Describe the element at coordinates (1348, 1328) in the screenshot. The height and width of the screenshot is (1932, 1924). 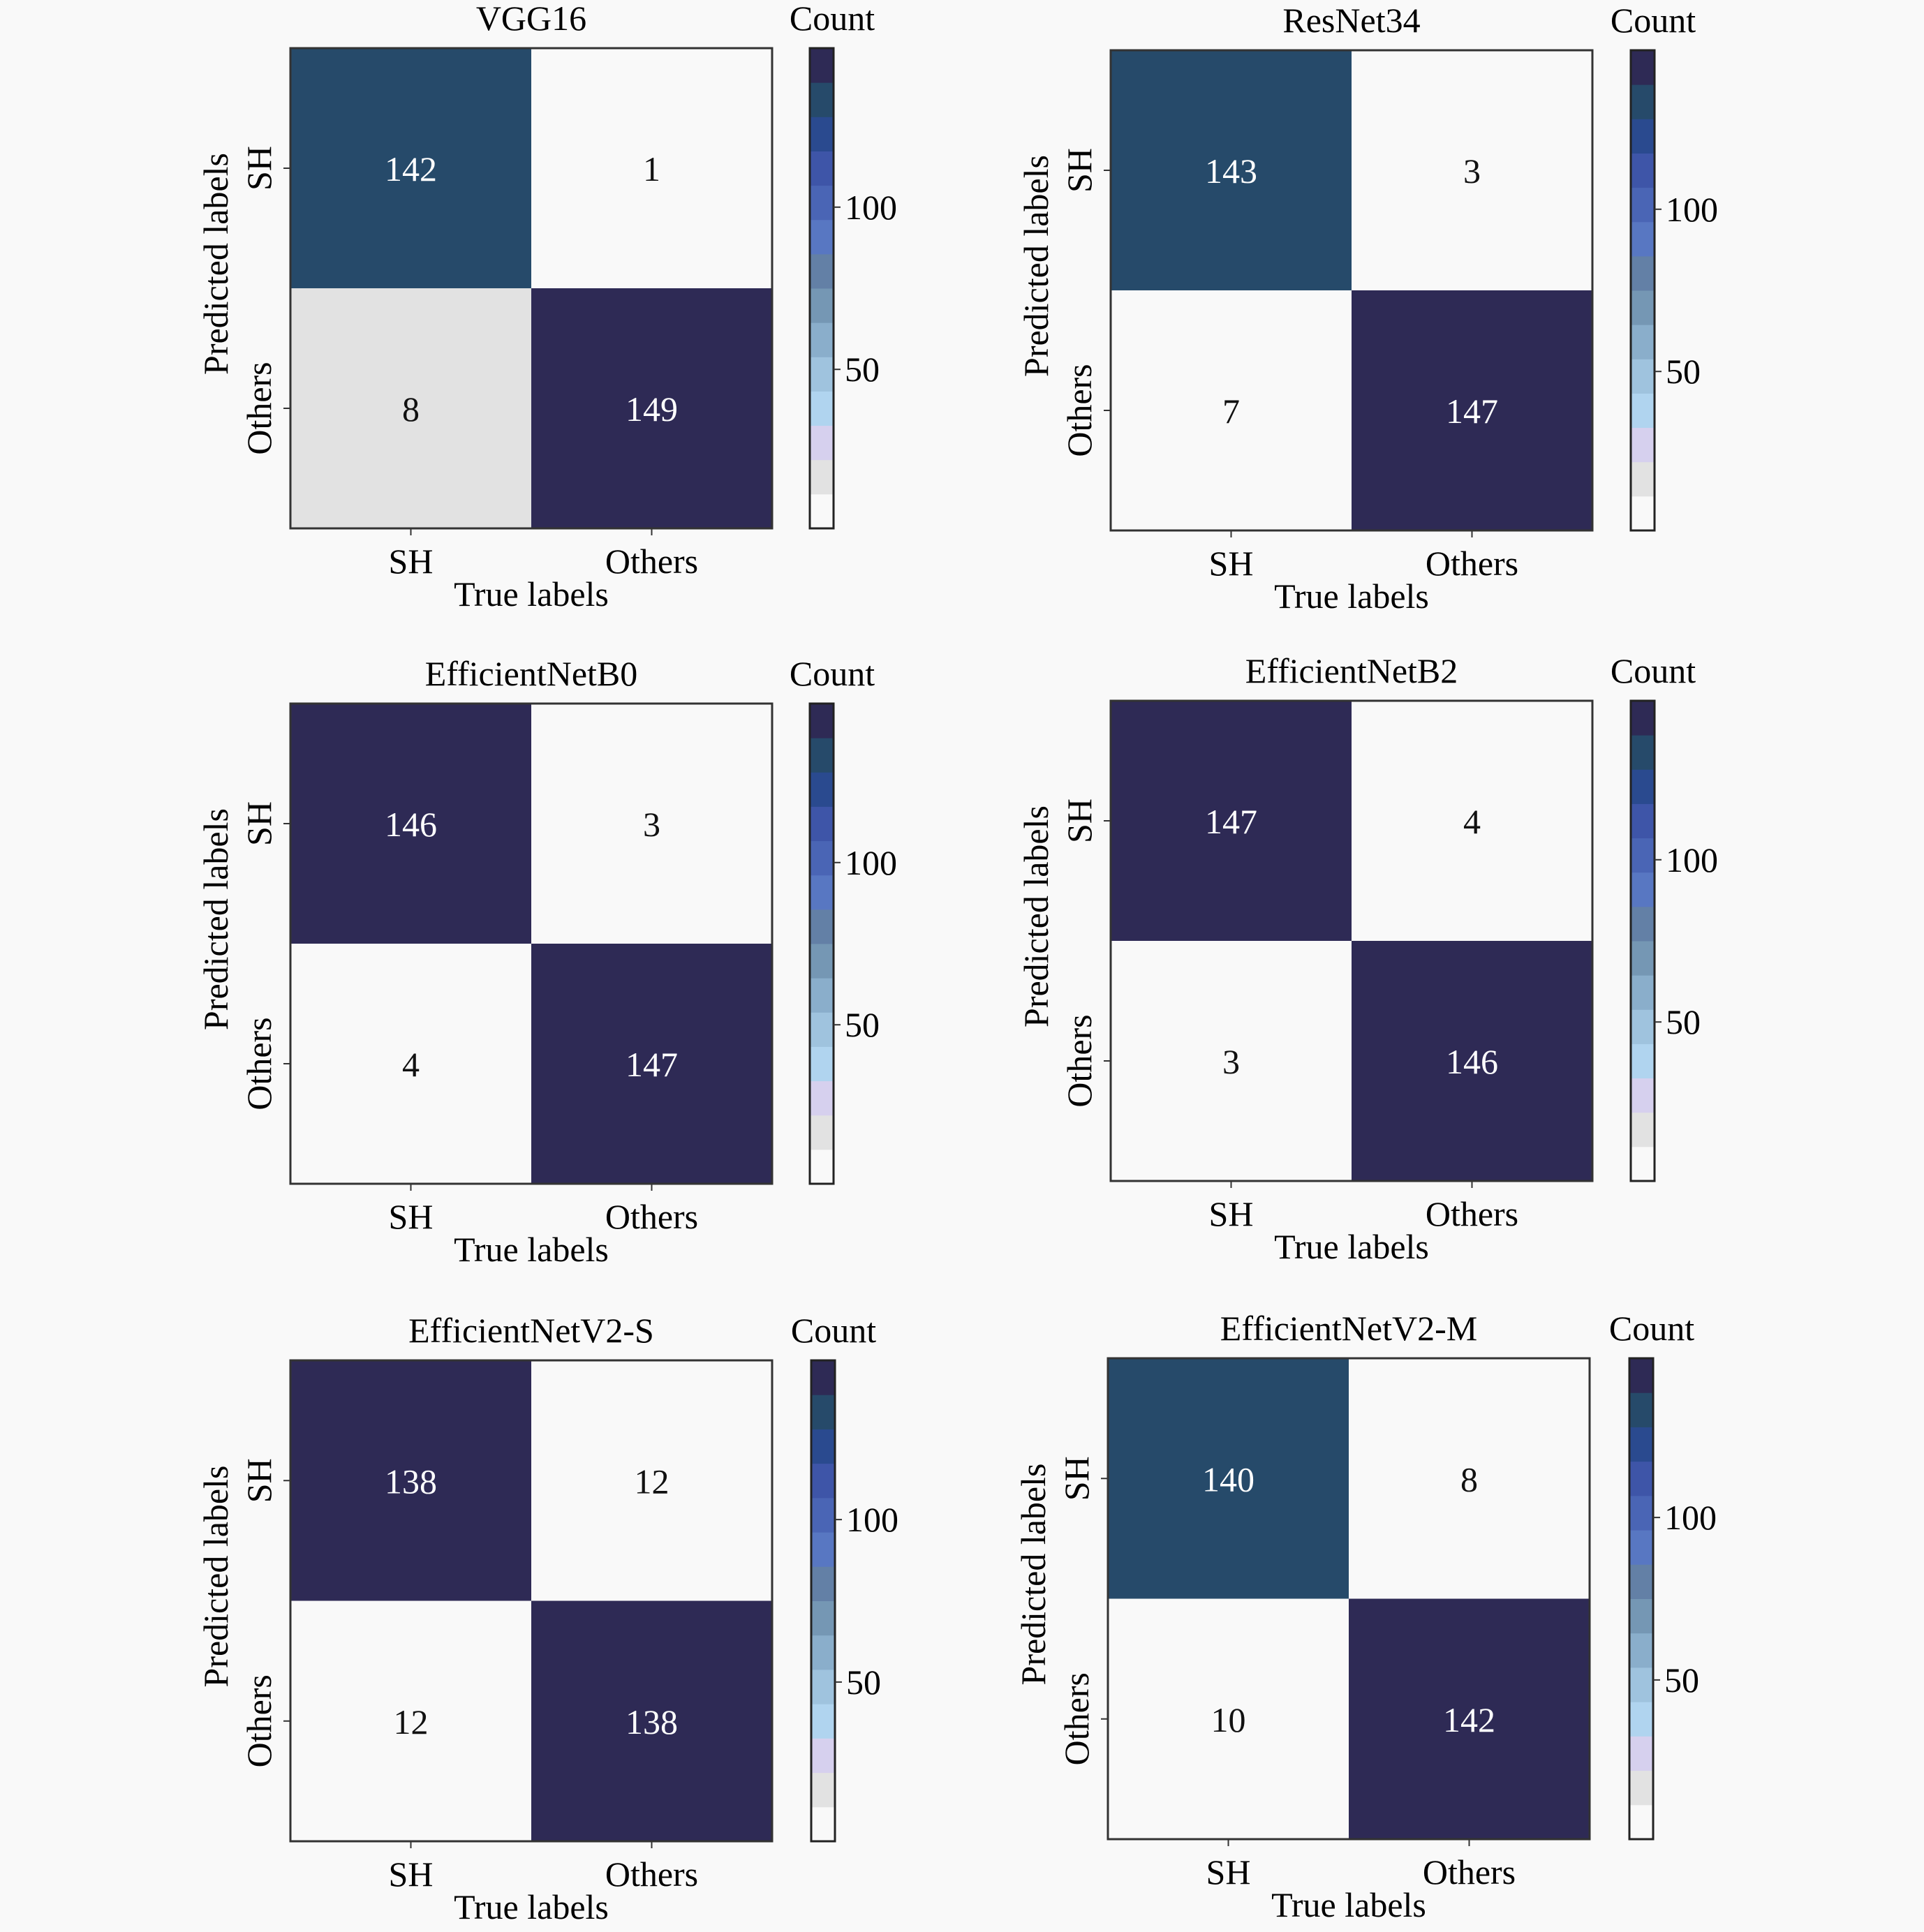
I see `panel-title: EfficientNetV2-M` at that location.